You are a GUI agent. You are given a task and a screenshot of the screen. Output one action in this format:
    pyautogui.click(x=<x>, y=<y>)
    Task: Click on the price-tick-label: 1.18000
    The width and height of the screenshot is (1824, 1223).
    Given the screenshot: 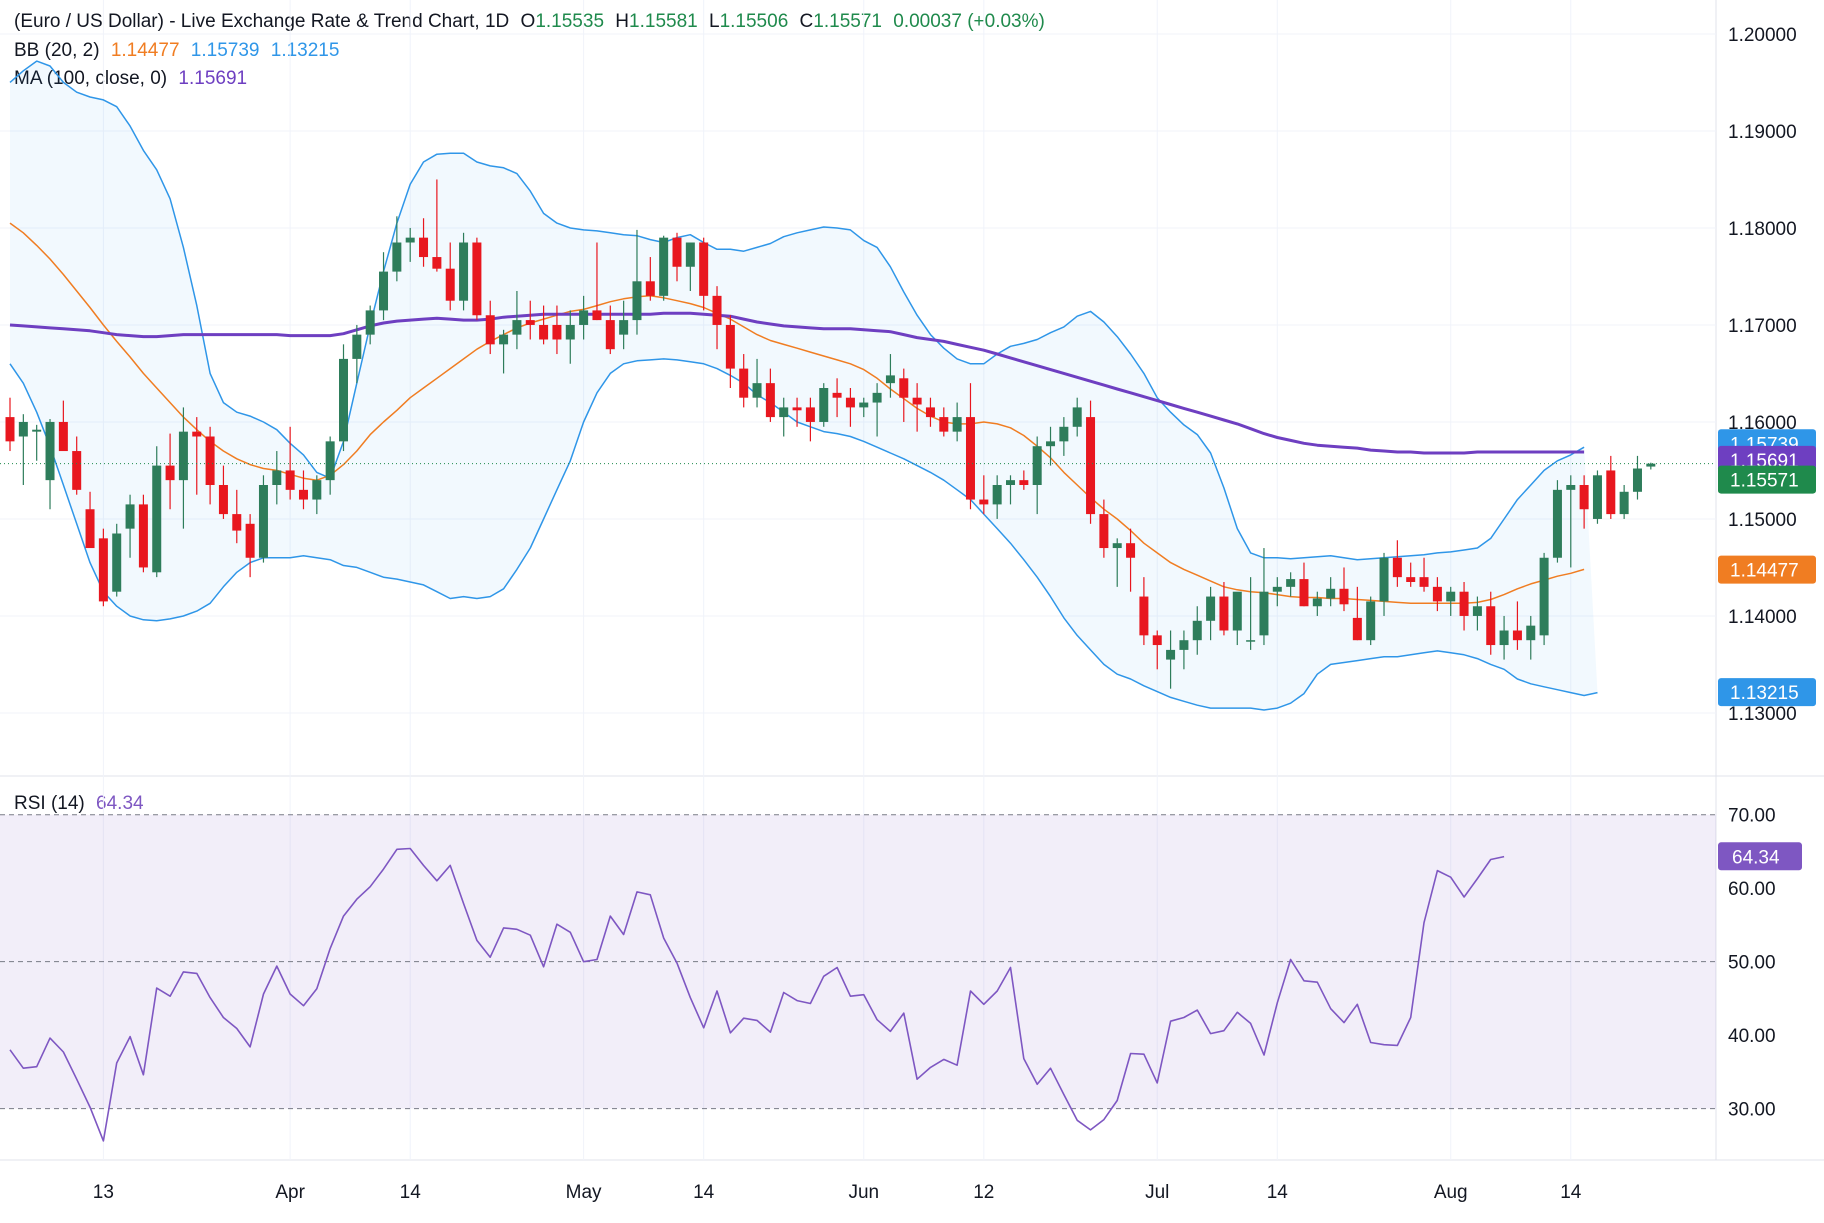 What is the action you would take?
    pyautogui.click(x=1762, y=229)
    